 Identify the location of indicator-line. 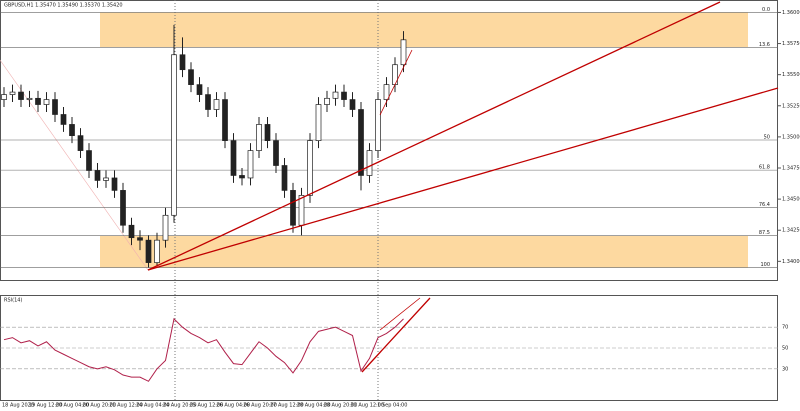
(203, 349).